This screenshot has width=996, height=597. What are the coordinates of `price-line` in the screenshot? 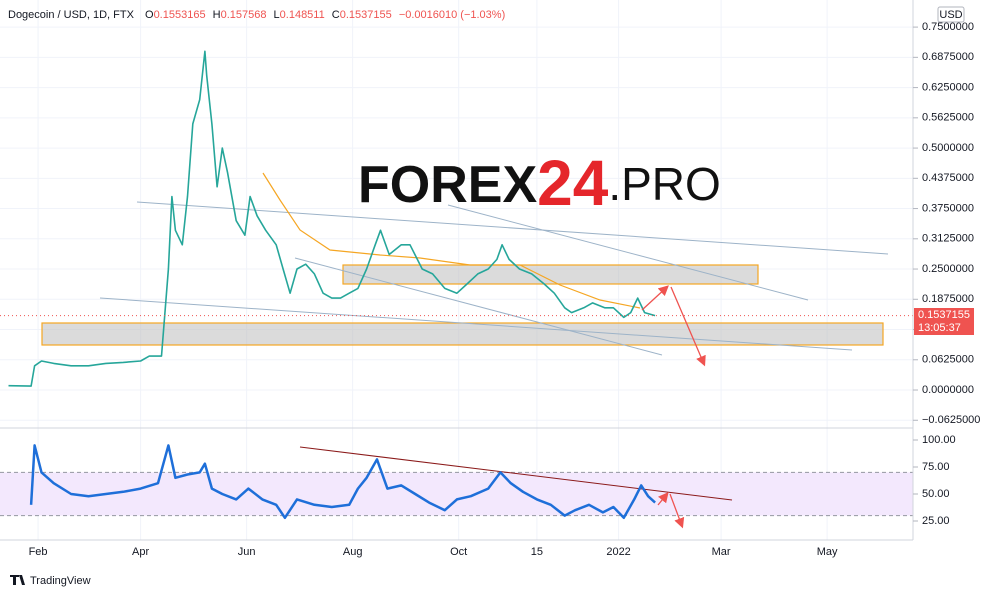 It's located at (342, 482).